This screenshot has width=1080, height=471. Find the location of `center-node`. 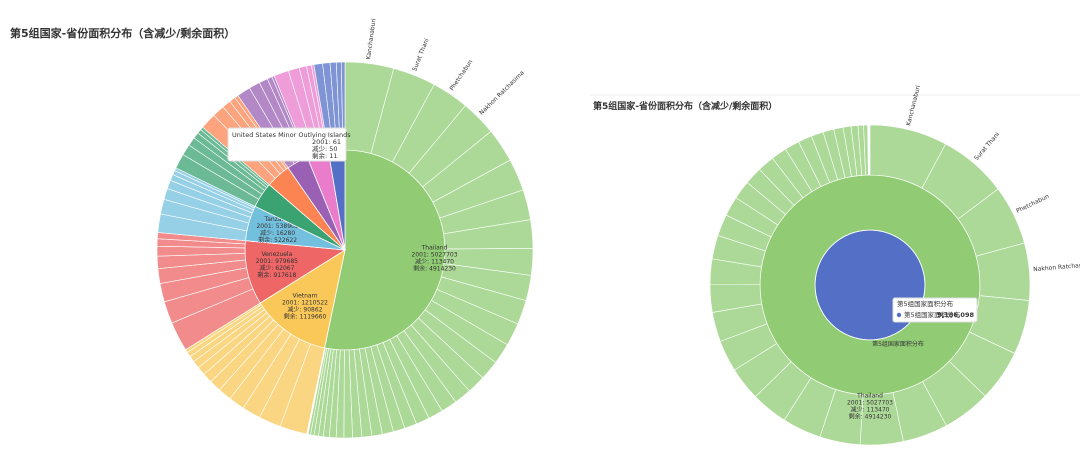

center-node is located at coordinates (870, 285).